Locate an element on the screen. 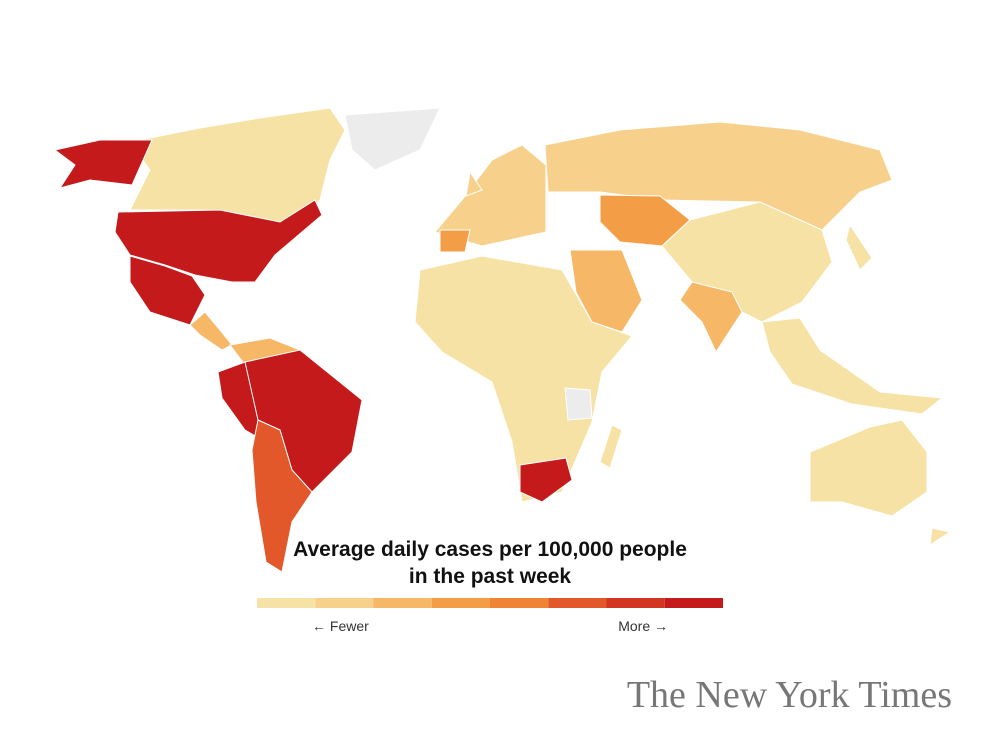 The image size is (1000, 742). greenland is located at coordinates (392, 139).